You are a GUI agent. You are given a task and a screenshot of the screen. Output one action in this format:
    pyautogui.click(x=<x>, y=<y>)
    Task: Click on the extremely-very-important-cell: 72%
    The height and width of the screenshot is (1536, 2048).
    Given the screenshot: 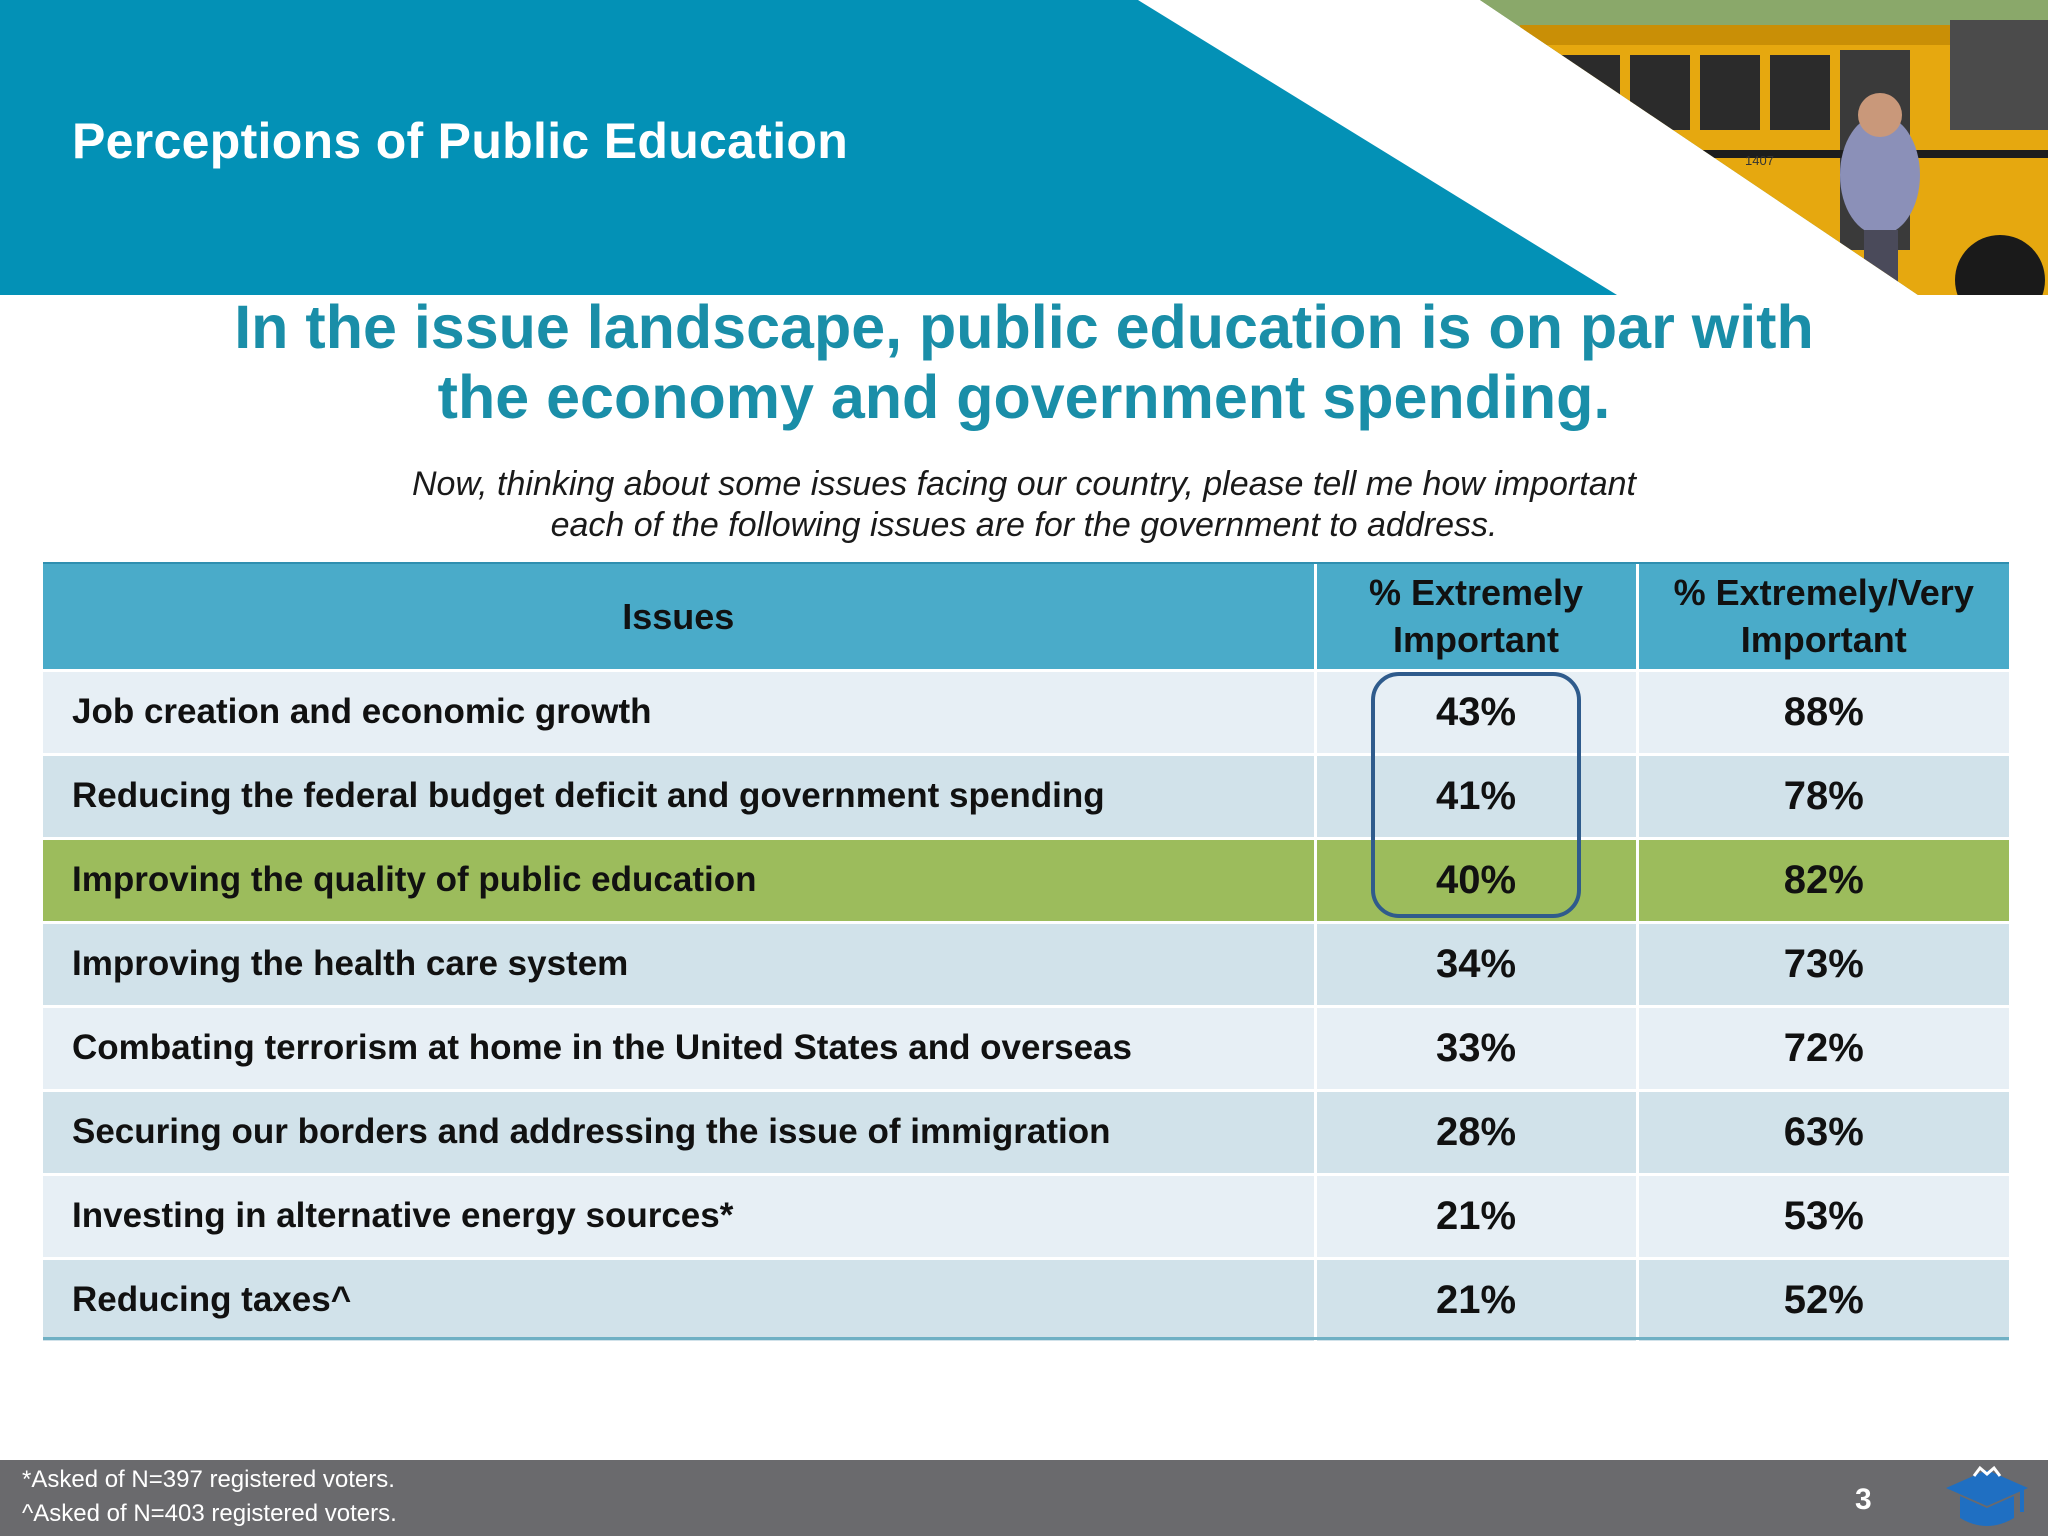 What is the action you would take?
    pyautogui.click(x=1823, y=1049)
    